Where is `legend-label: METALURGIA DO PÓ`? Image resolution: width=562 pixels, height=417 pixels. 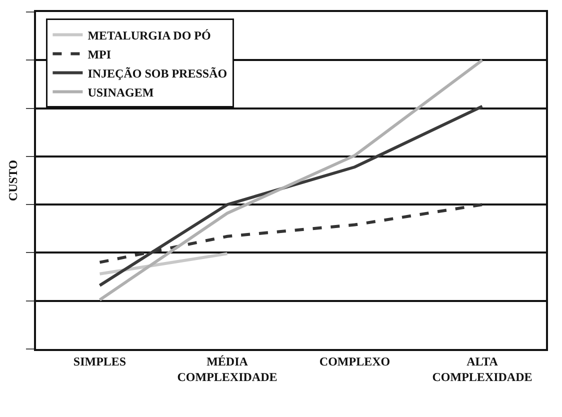 legend-label: METALURGIA DO PÓ is located at coordinates (149, 35).